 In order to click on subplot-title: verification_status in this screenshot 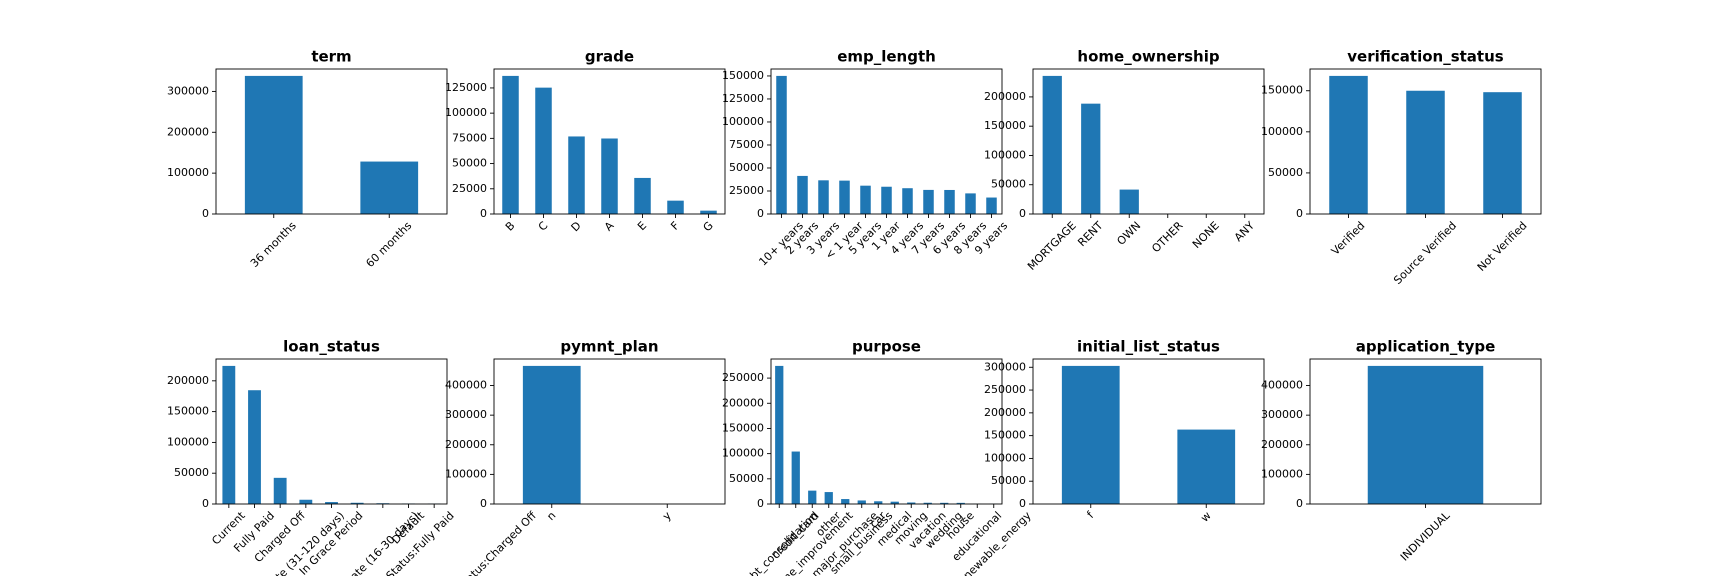, I will do `click(1425, 57)`.